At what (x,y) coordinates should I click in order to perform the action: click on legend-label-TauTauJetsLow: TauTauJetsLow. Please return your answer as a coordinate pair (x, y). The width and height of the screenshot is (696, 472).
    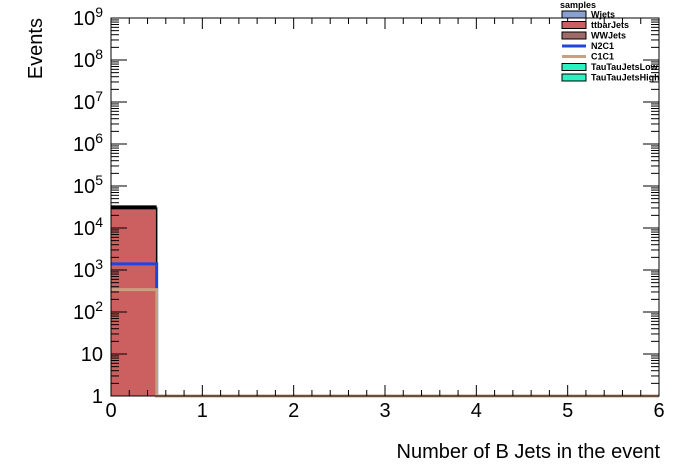
    Looking at the image, I should click on (625, 67).